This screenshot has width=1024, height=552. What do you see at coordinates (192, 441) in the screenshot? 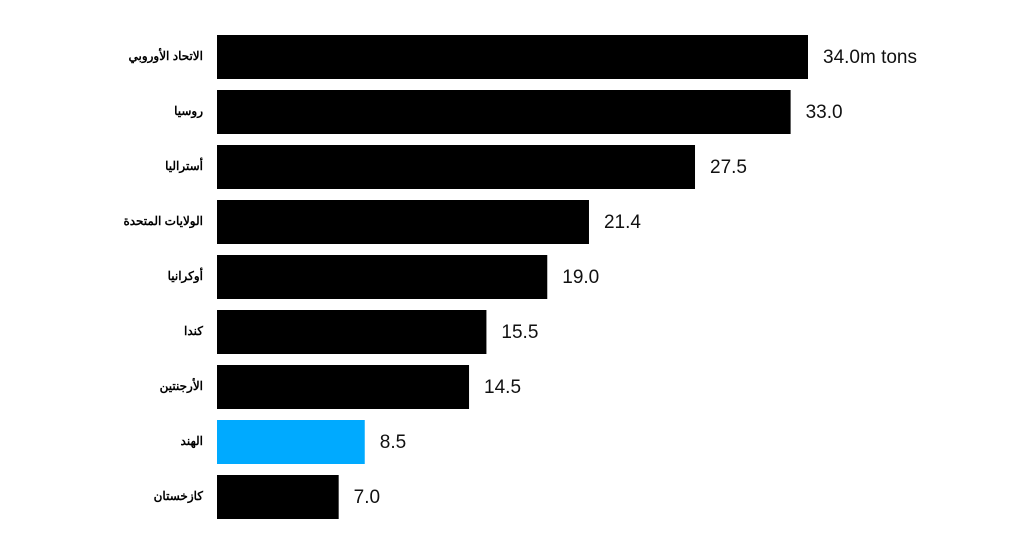
I see `category-label: الهند` at bounding box center [192, 441].